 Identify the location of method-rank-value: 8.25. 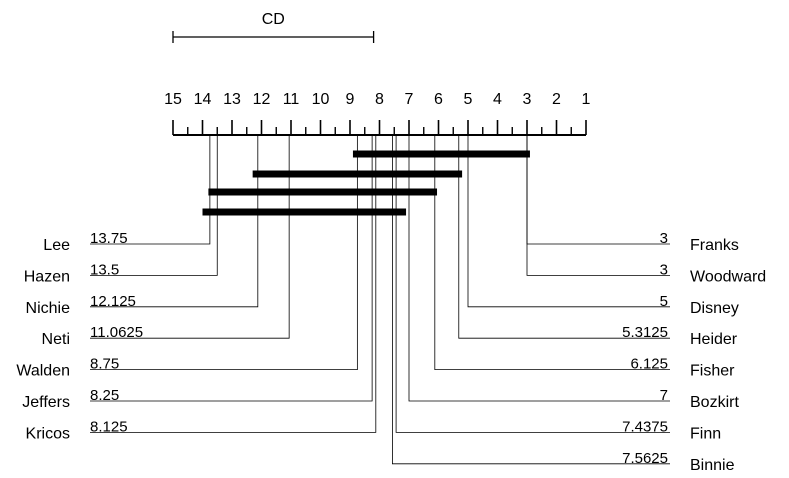
(104, 395).